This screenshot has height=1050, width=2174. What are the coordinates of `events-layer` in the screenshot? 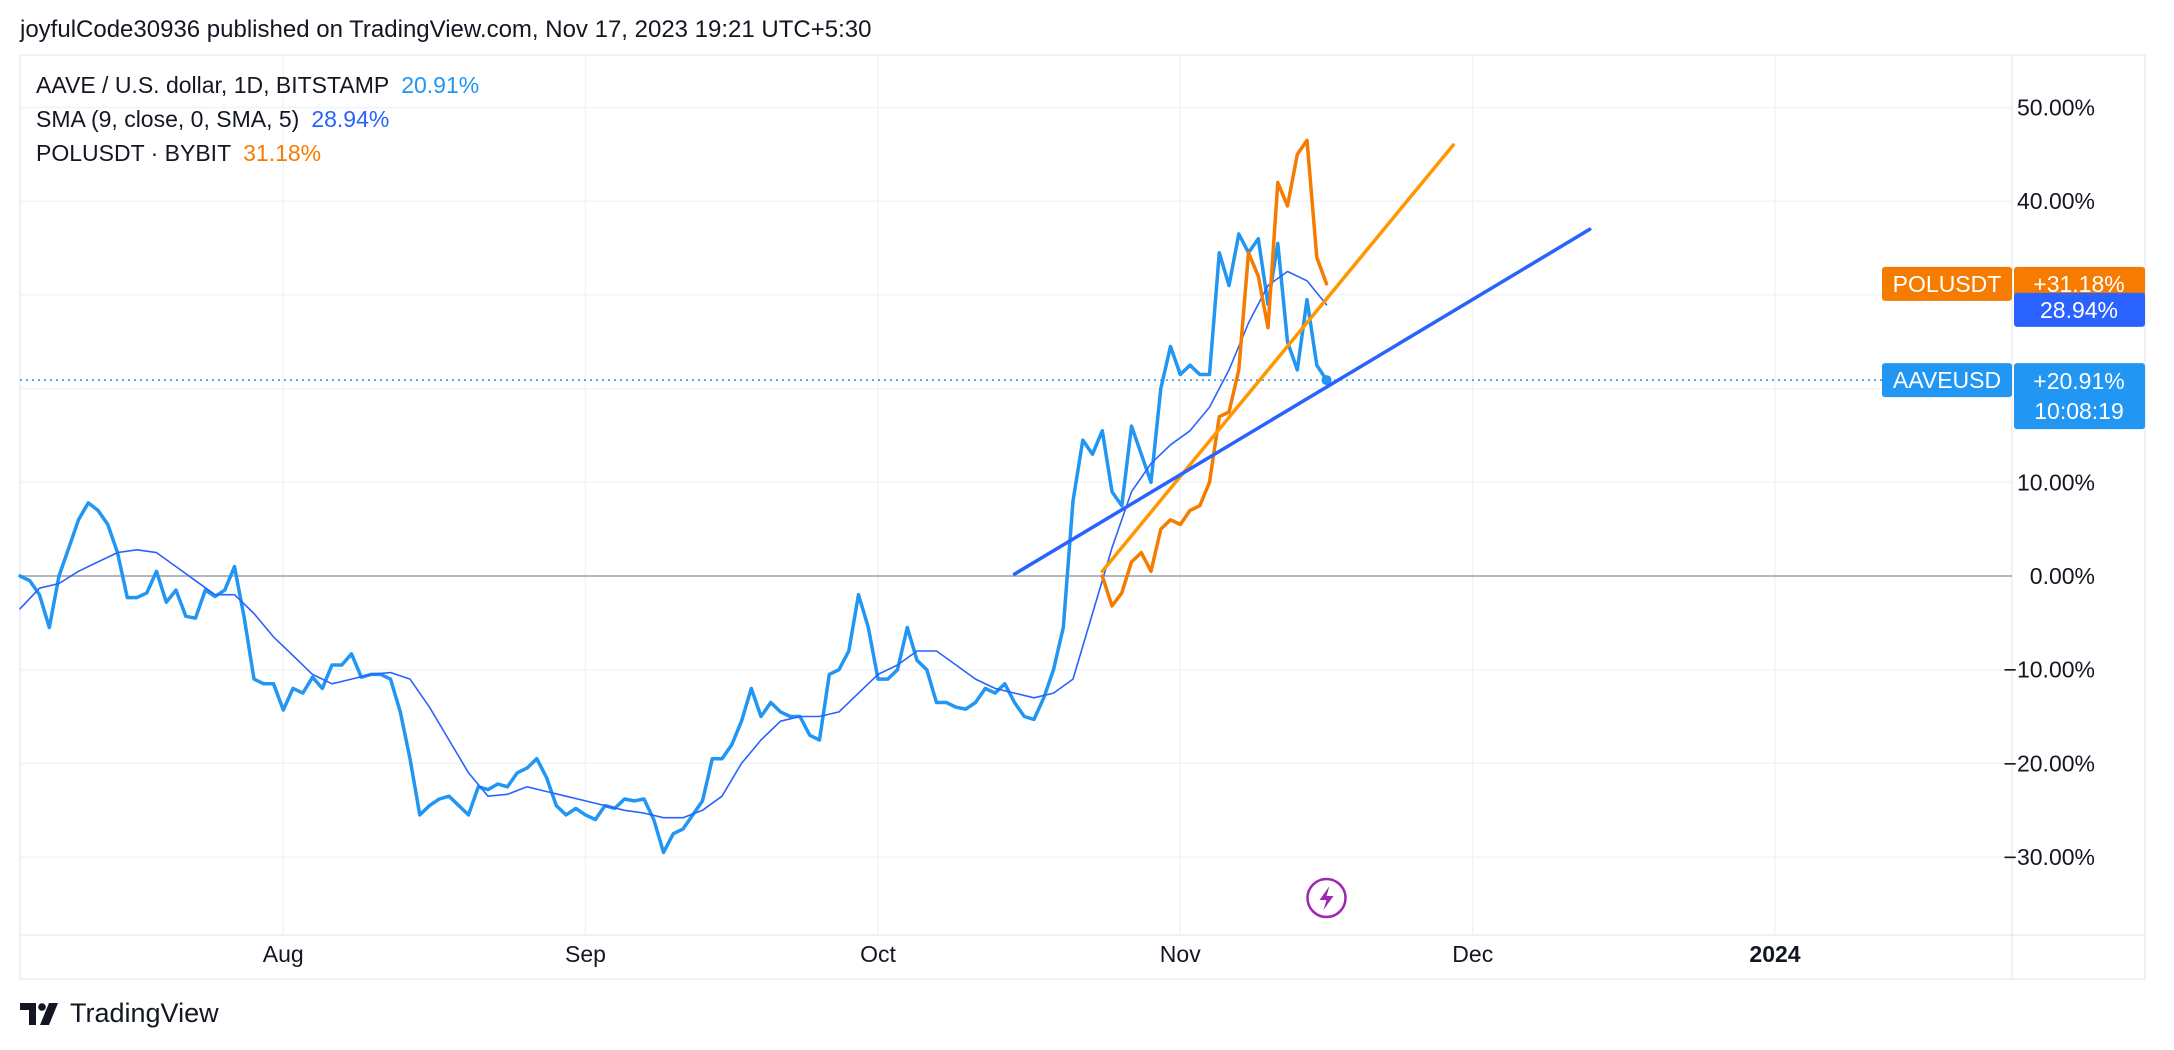 It's located at (1326, 898).